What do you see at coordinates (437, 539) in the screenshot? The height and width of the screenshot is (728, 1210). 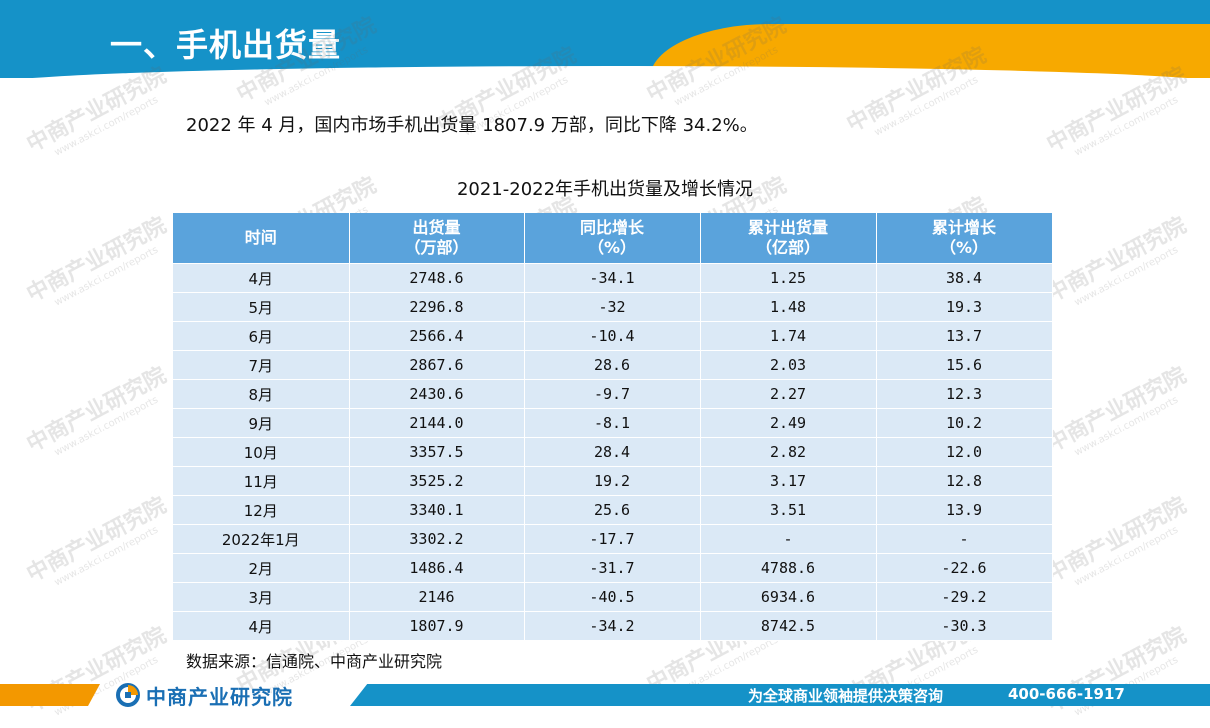 I see `table-cell: 3302.2` at bounding box center [437, 539].